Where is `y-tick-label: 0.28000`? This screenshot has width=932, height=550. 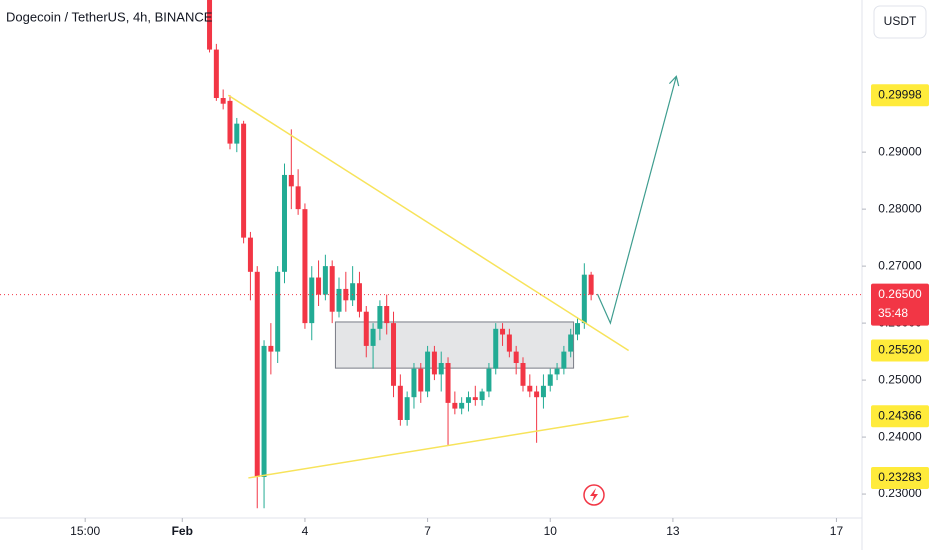
y-tick-label: 0.28000 is located at coordinates (900, 208).